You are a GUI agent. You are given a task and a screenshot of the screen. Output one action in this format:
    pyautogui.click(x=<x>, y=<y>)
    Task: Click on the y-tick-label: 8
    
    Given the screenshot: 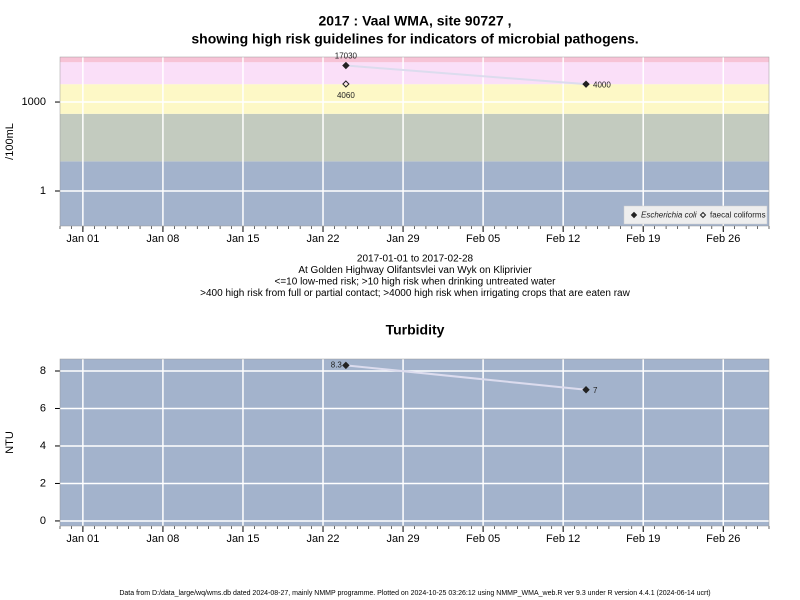 What is the action you would take?
    pyautogui.click(x=43, y=371)
    